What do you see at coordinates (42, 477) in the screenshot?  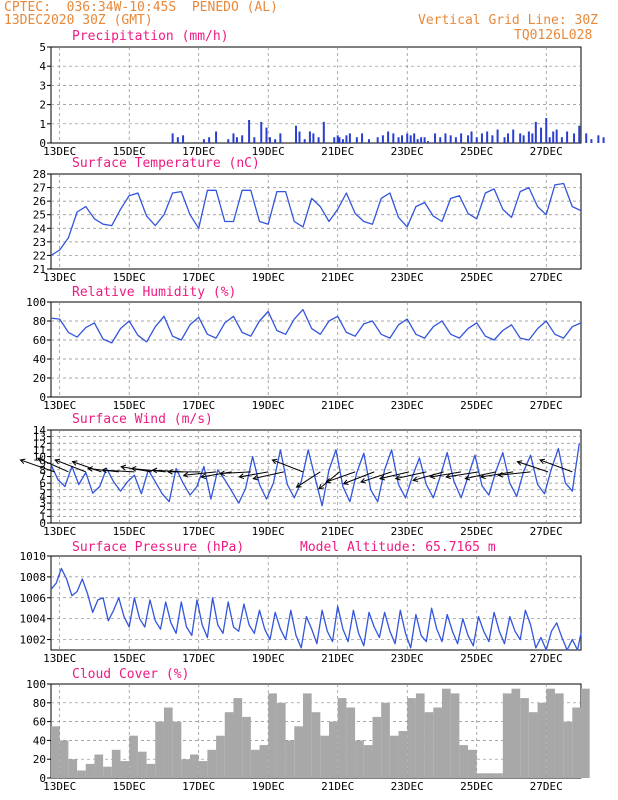 I see `y-tick-label: 7` at bounding box center [42, 477].